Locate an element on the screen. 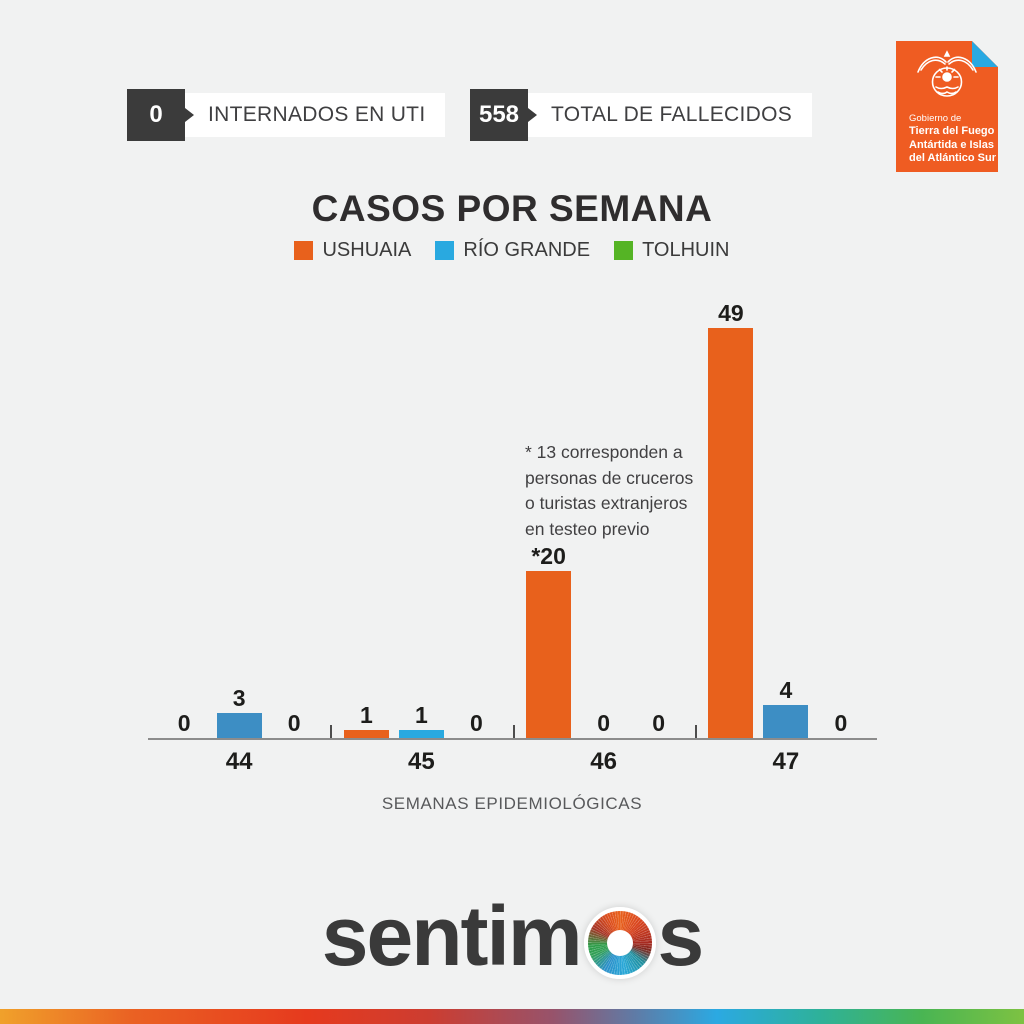  badge-fallecidos-label: TOTAL DE FALLECIDOS is located at coordinates (670, 115).